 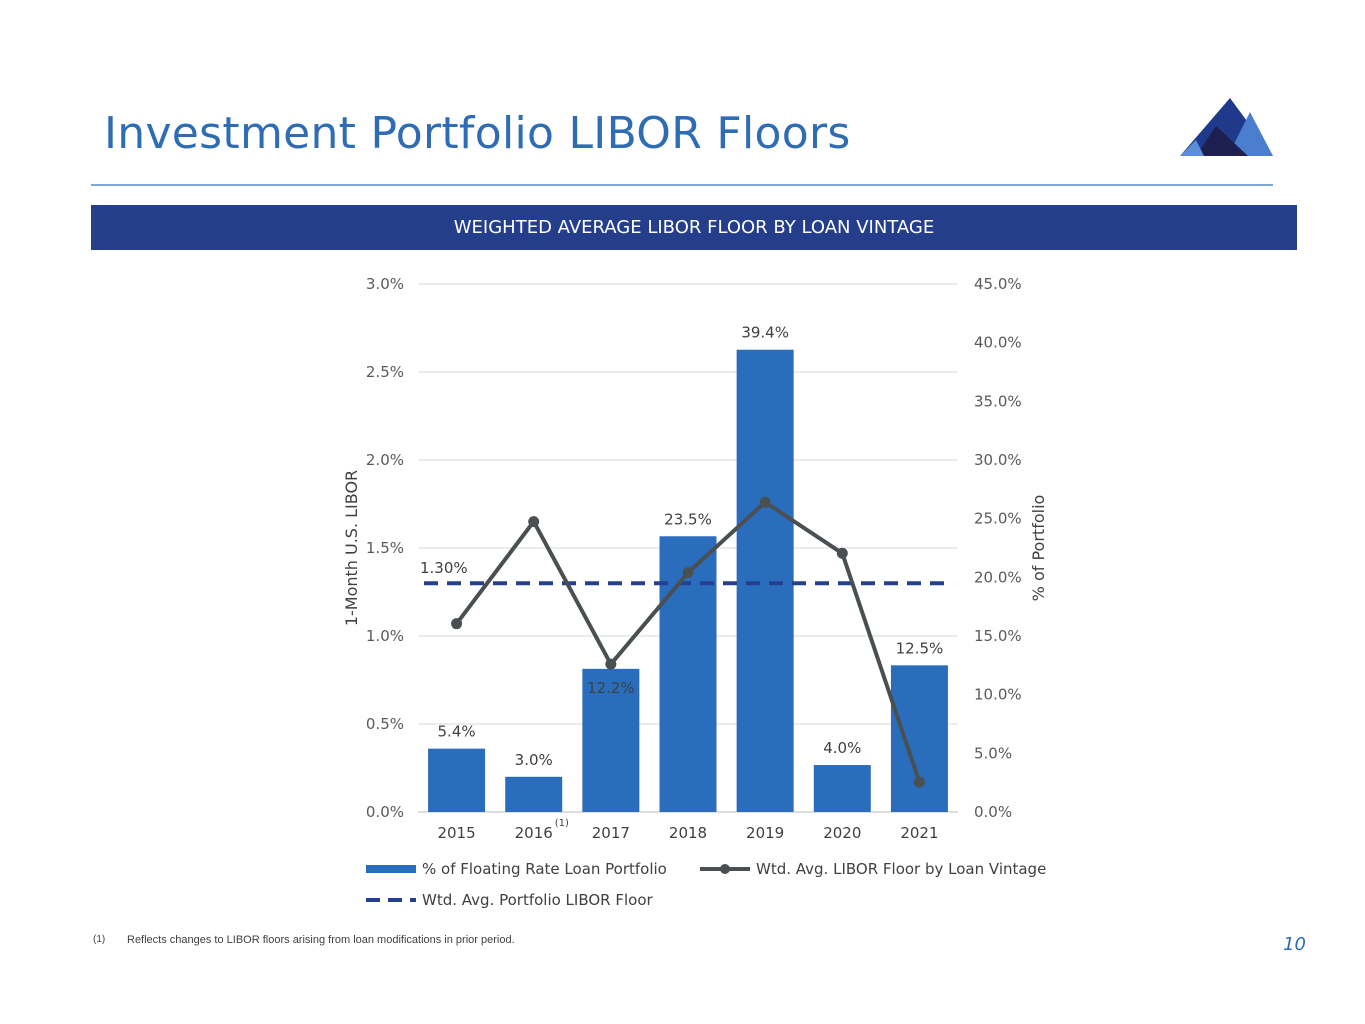 What do you see at coordinates (765, 333) in the screenshot?
I see `bar-data-label: 39.4%` at bounding box center [765, 333].